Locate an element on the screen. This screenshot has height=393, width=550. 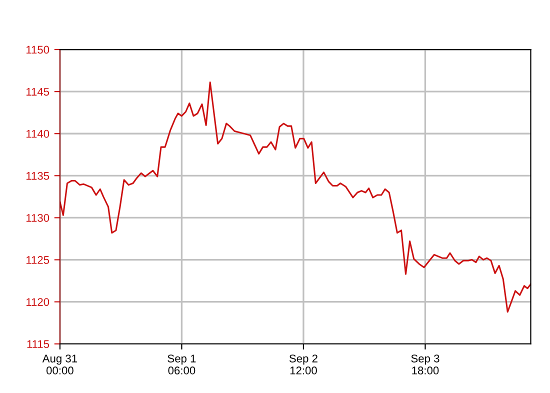
x-tick-label: Sep 1 06:00 is located at coordinates (182, 364).